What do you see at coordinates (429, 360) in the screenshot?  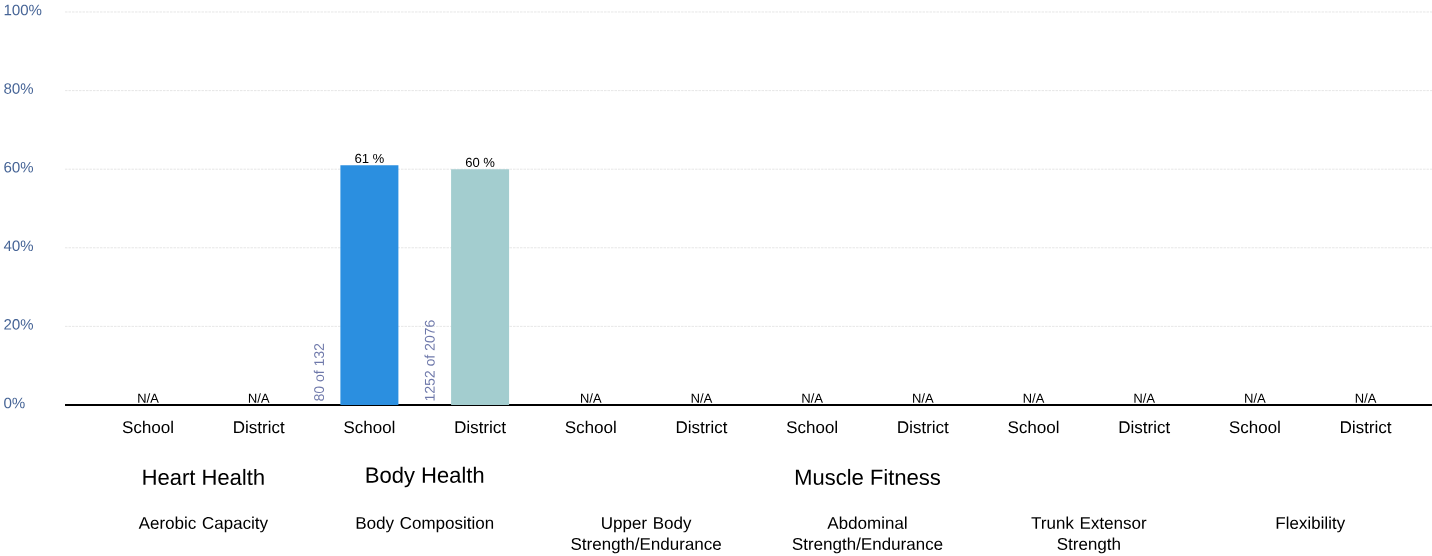 I see `annotation: 1252 of 2076` at bounding box center [429, 360].